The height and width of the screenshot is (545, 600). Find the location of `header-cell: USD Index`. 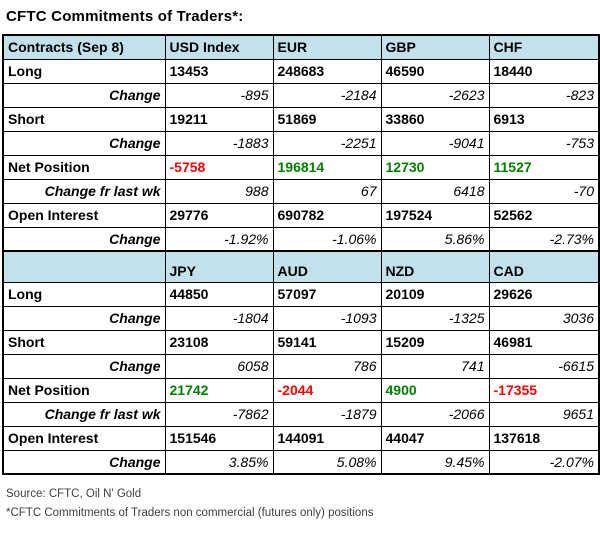

header-cell: USD Index is located at coordinates (219, 47).